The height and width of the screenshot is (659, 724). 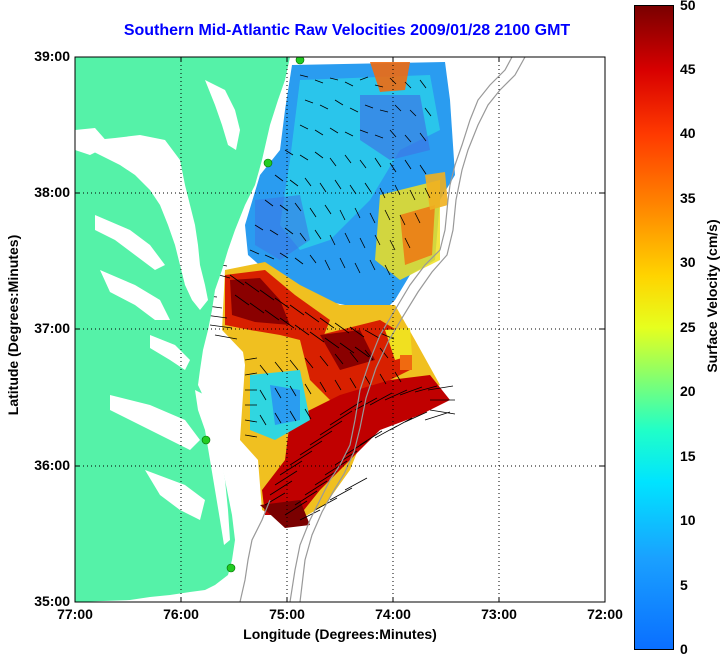 I want to click on hf-radar-sites, so click(x=253, y=315).